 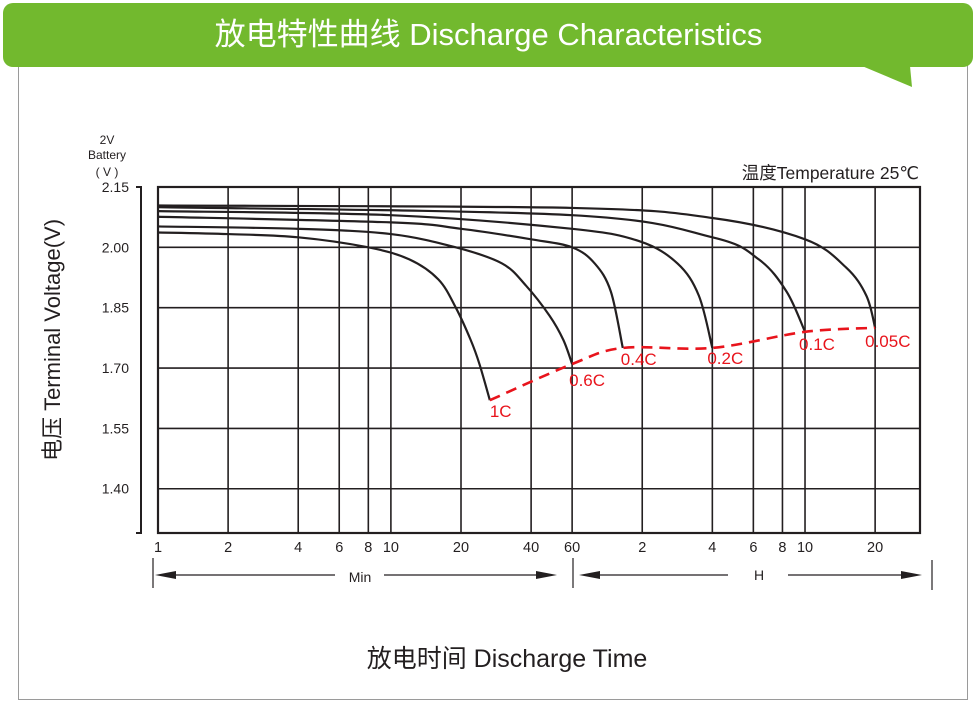 I want to click on title-banner, so click(x=488, y=35).